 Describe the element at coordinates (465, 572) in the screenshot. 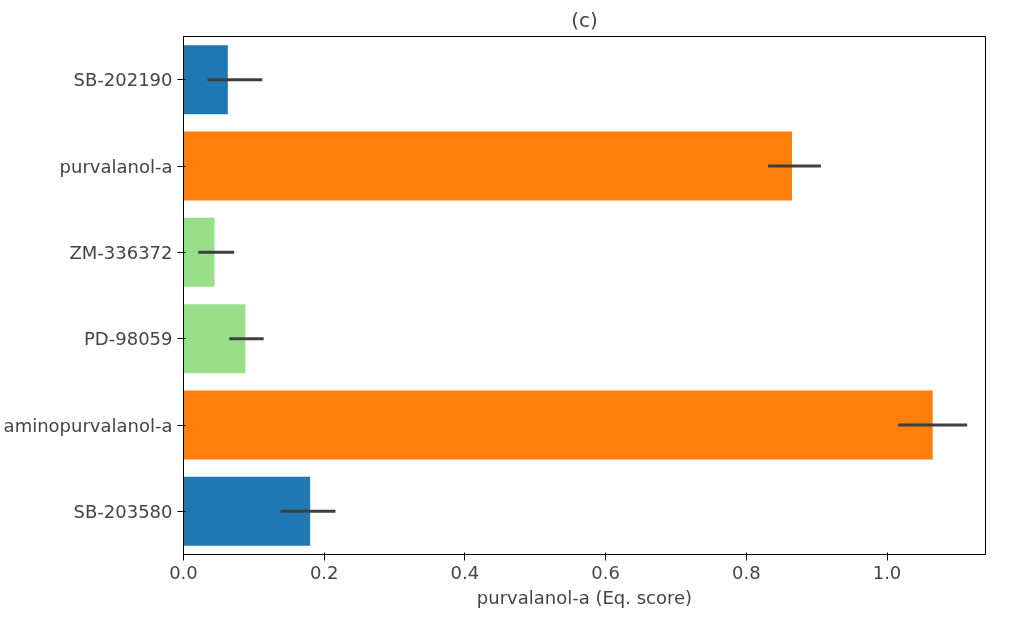

I see `x-tick-label: 0.4` at that location.